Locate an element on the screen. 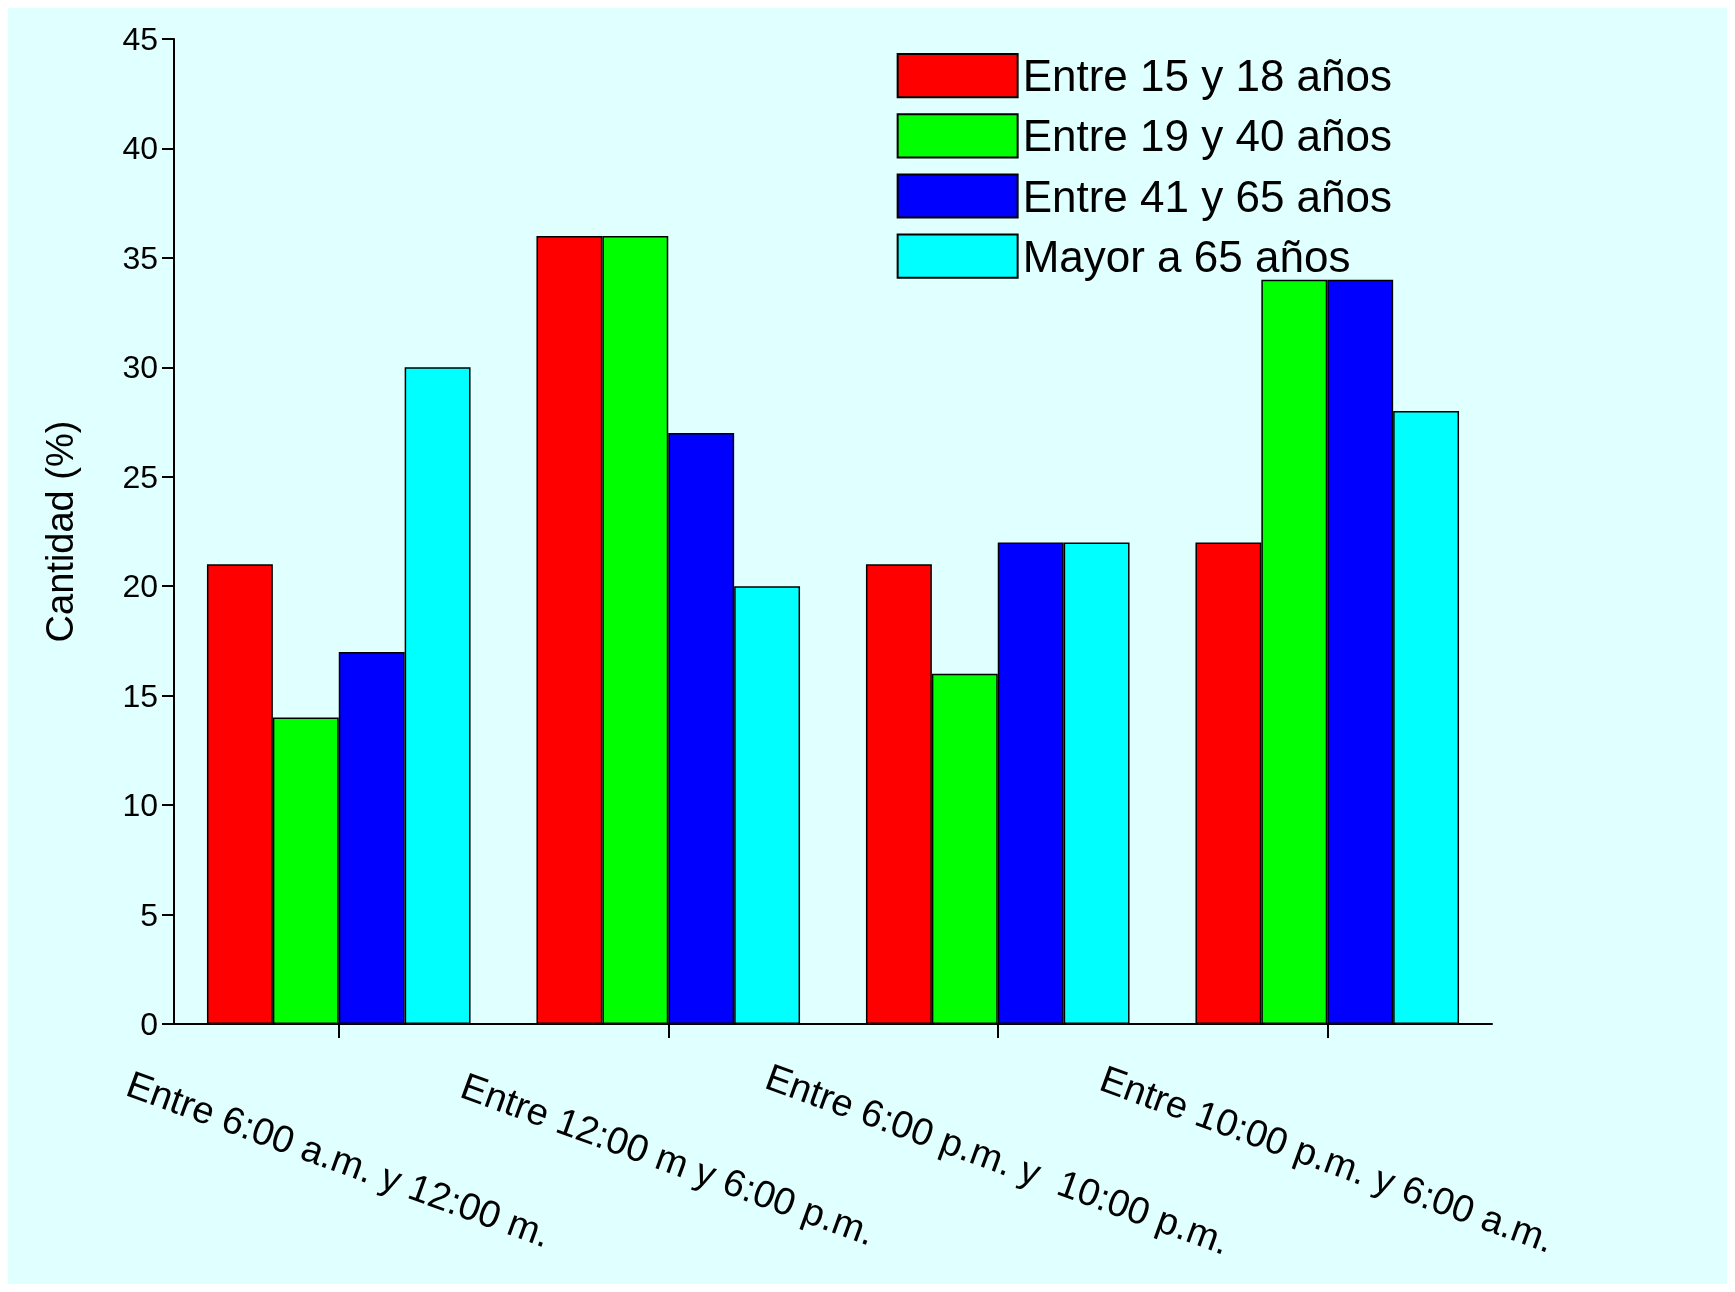  y-tick-label: 5 is located at coordinates (149, 914).